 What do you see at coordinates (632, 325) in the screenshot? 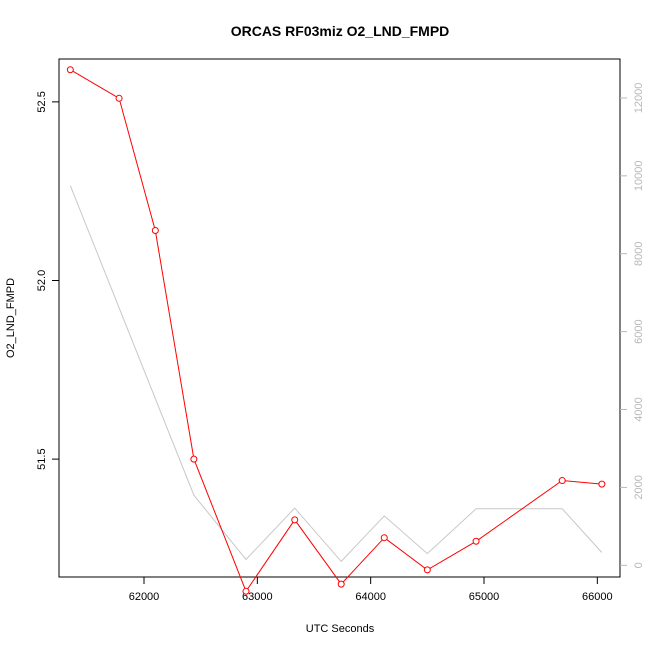
I see `y-axis-right: 0 2000 4000 6000 8000 10000 12000` at bounding box center [632, 325].